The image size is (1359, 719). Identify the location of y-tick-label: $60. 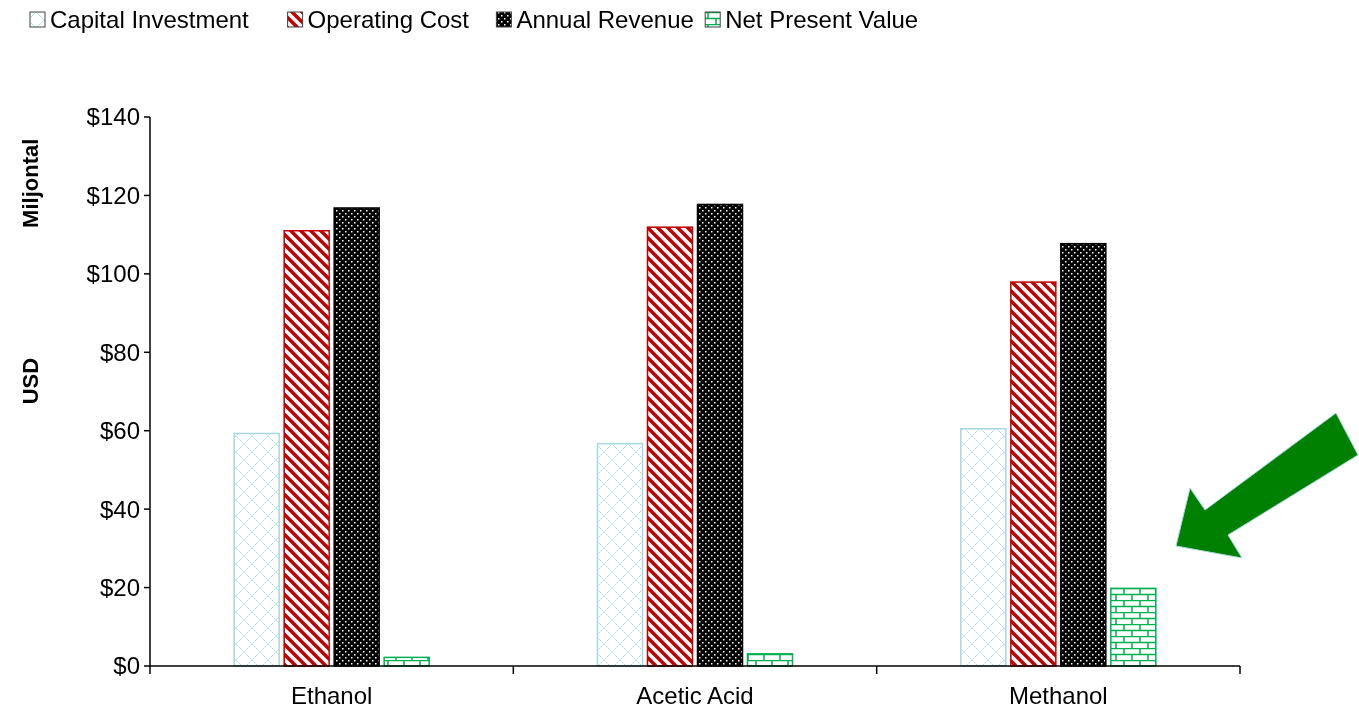
(119, 431).